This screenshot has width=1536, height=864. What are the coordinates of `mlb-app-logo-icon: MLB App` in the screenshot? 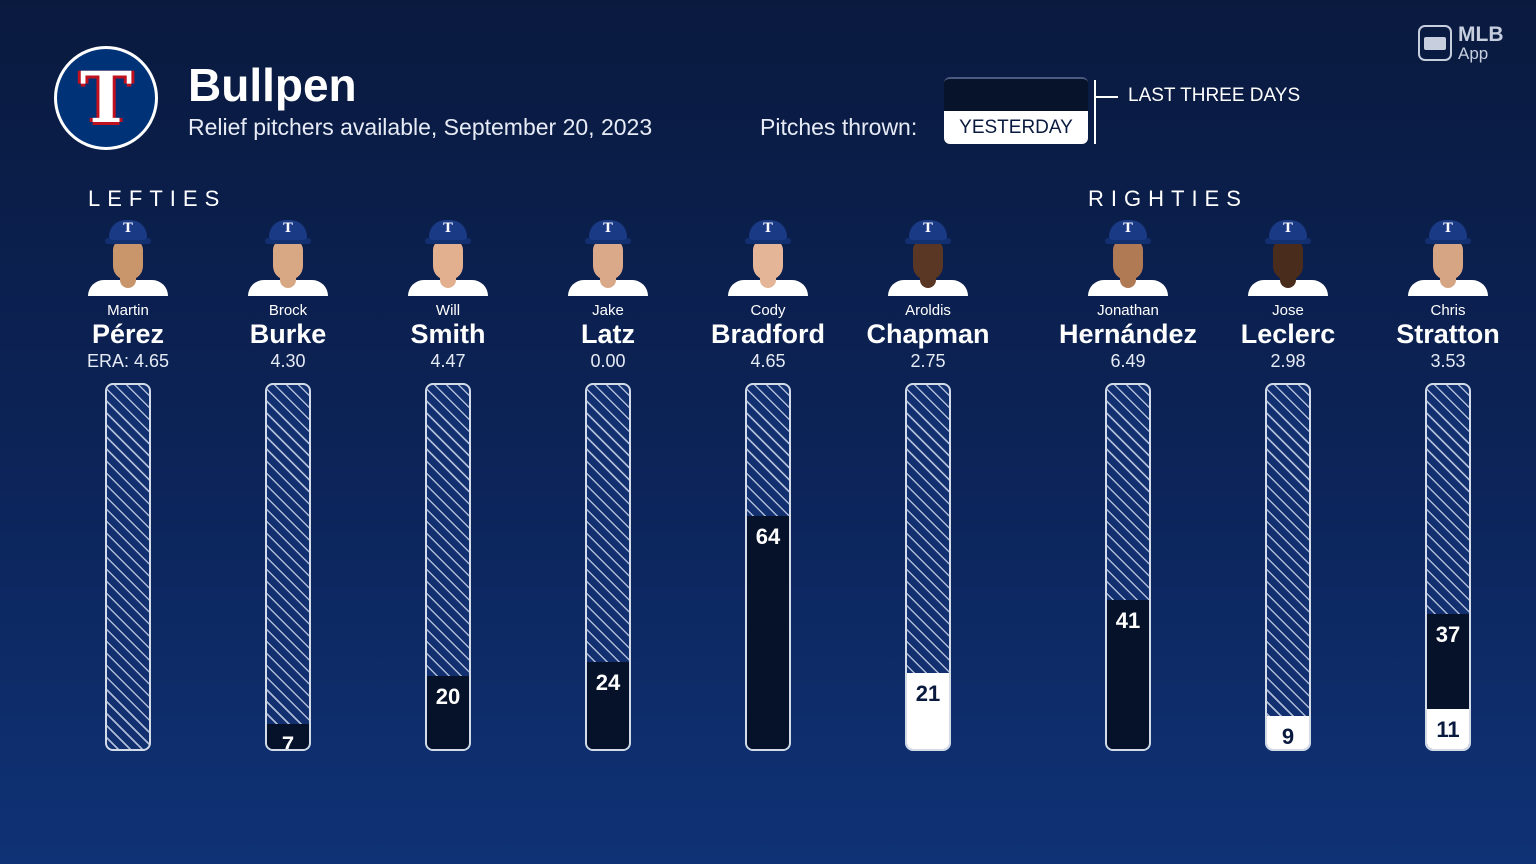 It's located at (1461, 43).